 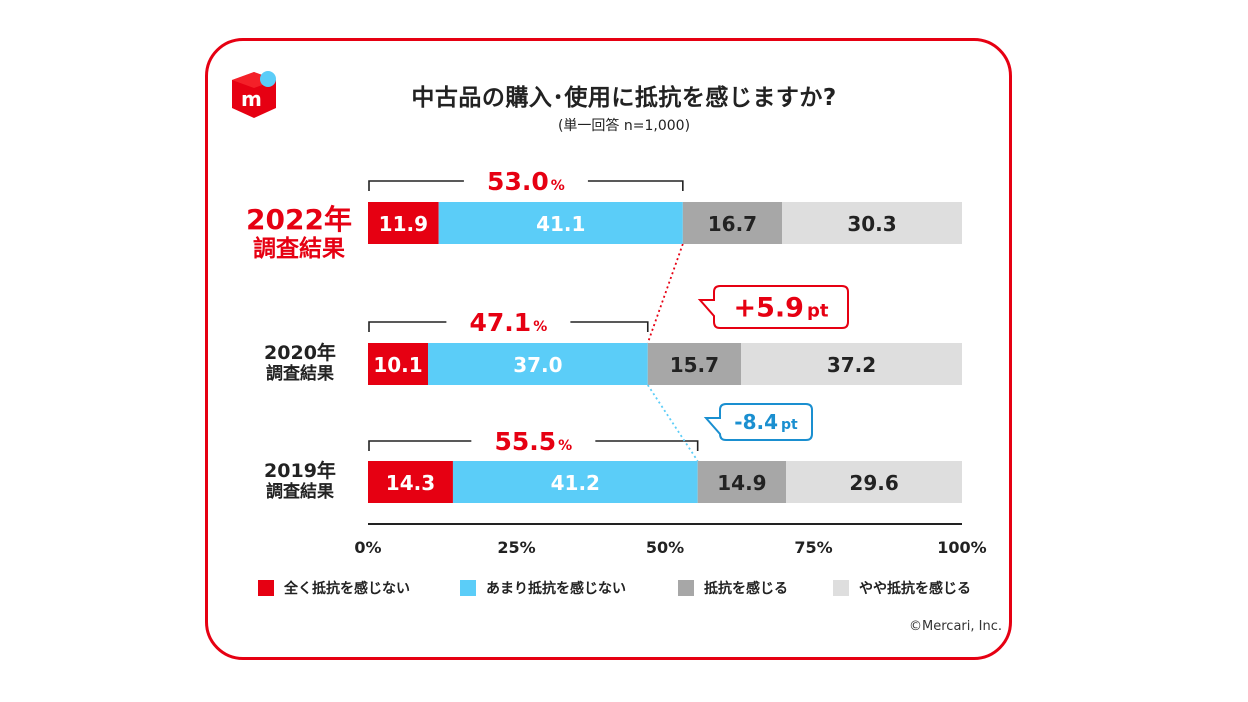 I want to click on x-tick-label: 50%, so click(x=665, y=547).